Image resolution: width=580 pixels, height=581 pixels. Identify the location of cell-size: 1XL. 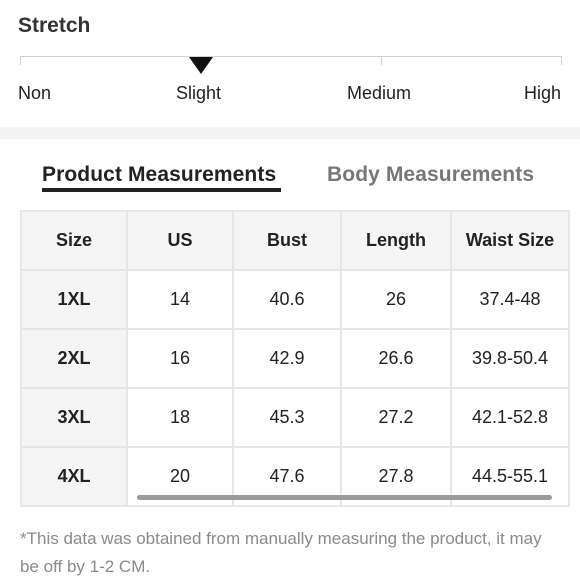
(74, 299).